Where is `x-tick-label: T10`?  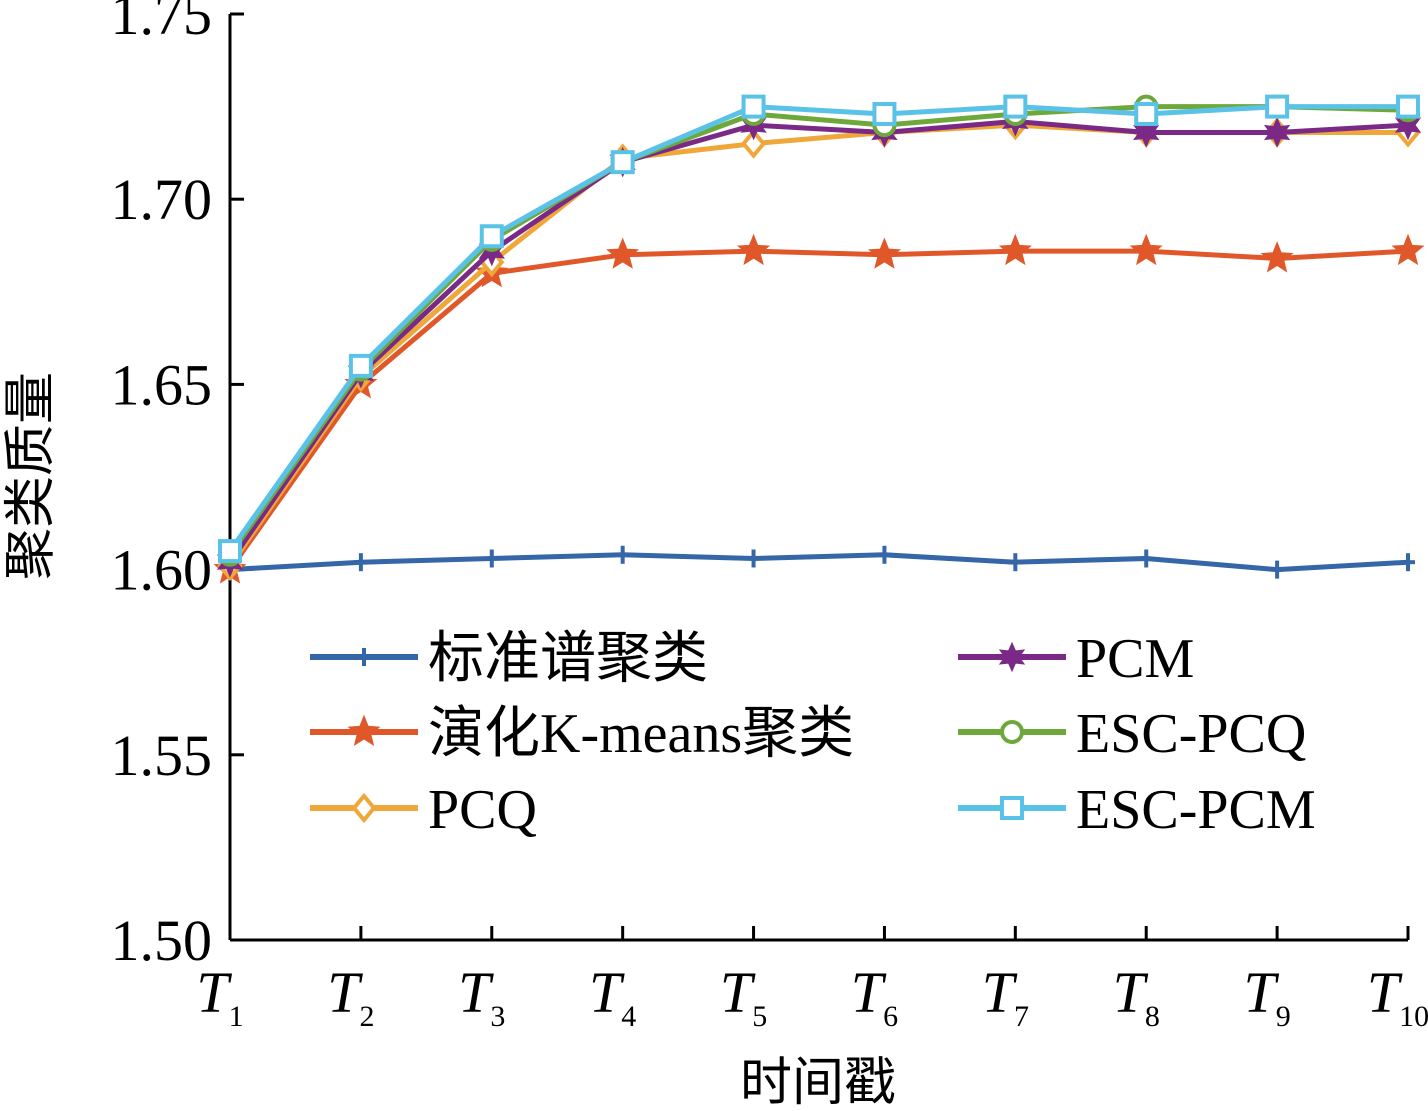
x-tick-label: T10 is located at coordinates (1397, 996).